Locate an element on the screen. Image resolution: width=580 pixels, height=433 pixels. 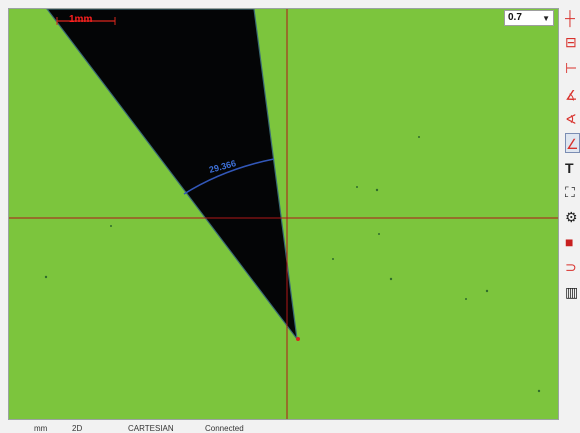
angle-arc is located at coordinates (229, 176).